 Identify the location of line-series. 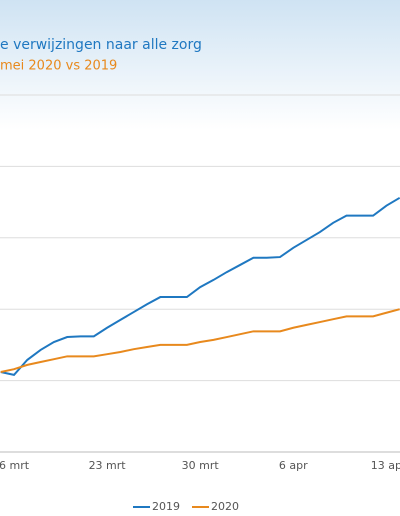
(200, 341).